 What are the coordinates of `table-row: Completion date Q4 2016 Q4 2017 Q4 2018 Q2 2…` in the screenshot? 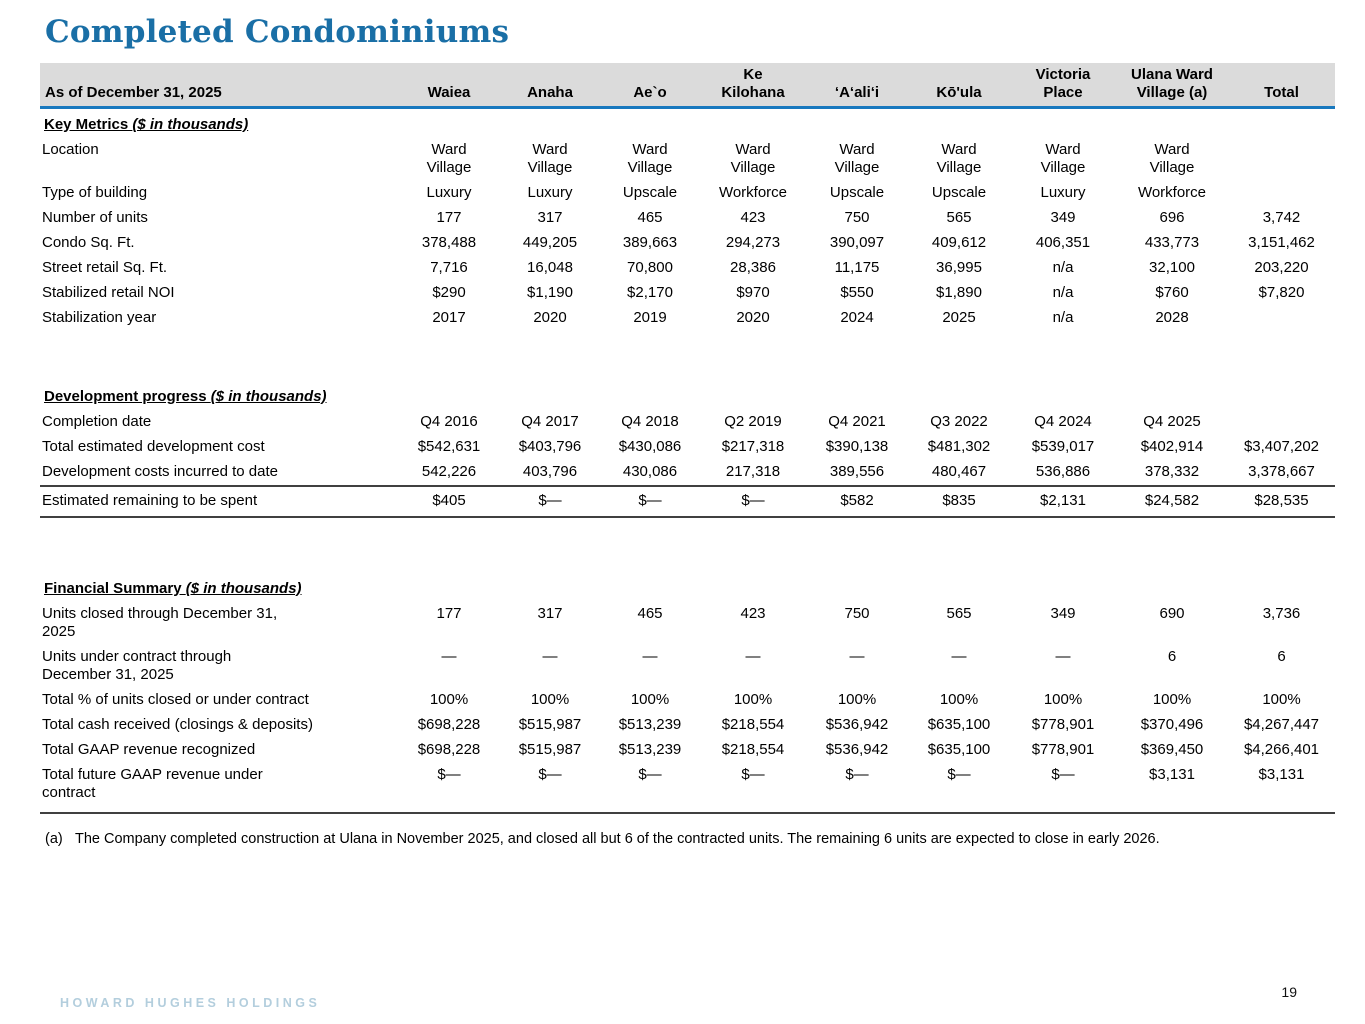 It's located at (687, 422).